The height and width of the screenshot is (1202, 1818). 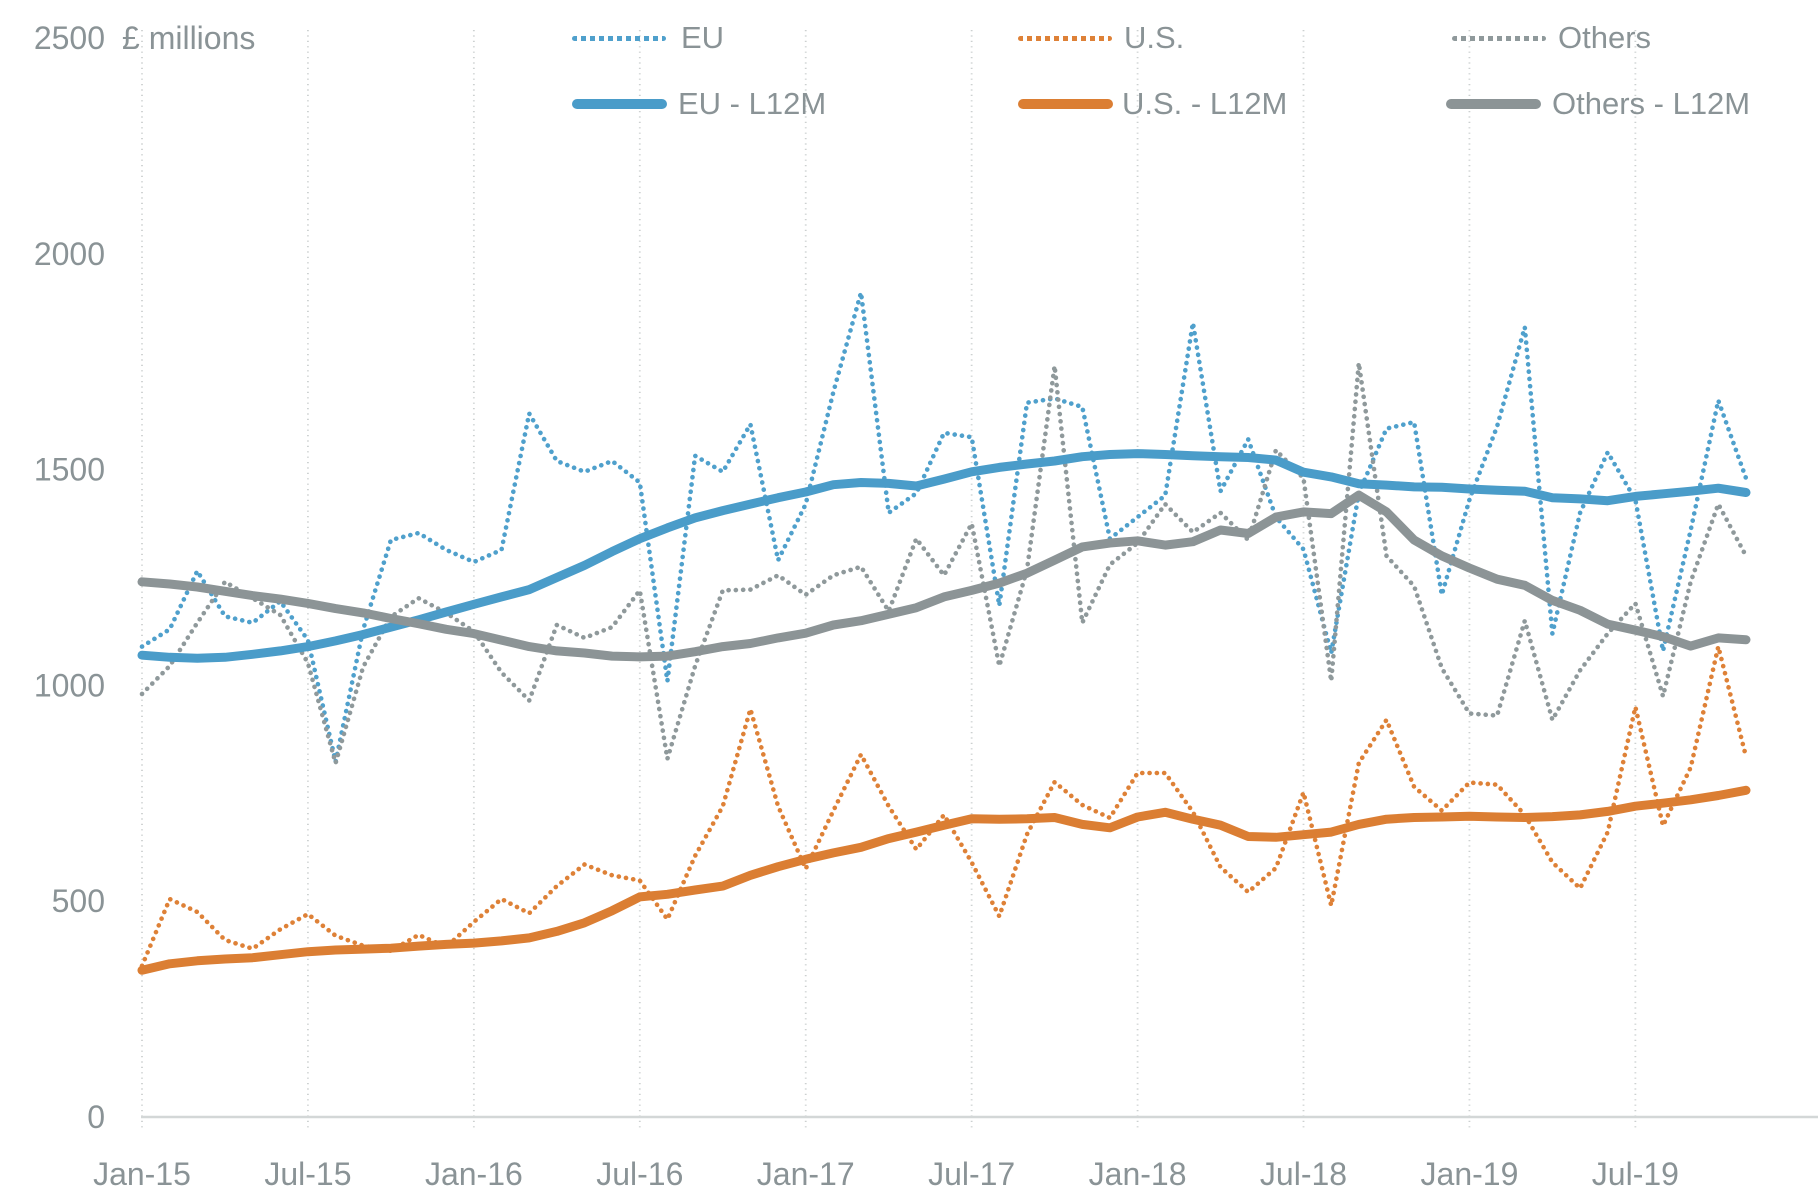 What do you see at coordinates (1499, 38) in the screenshot?
I see `legend-swatch-others-icon` at bounding box center [1499, 38].